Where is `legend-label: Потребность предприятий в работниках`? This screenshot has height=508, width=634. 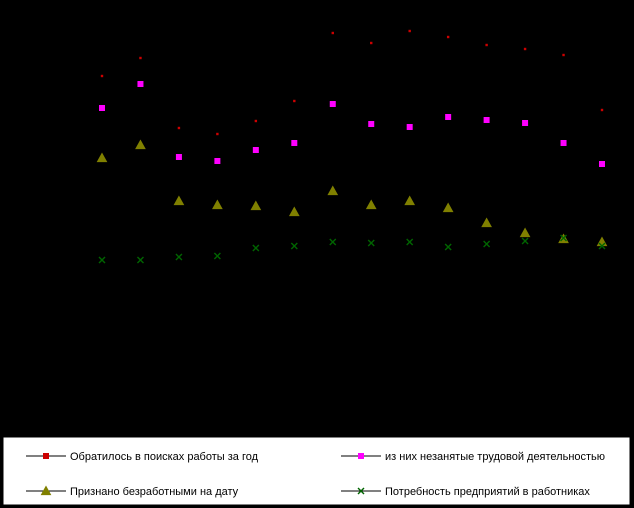 legend-label: Потребность предприятий в работниках is located at coordinates (487, 492).